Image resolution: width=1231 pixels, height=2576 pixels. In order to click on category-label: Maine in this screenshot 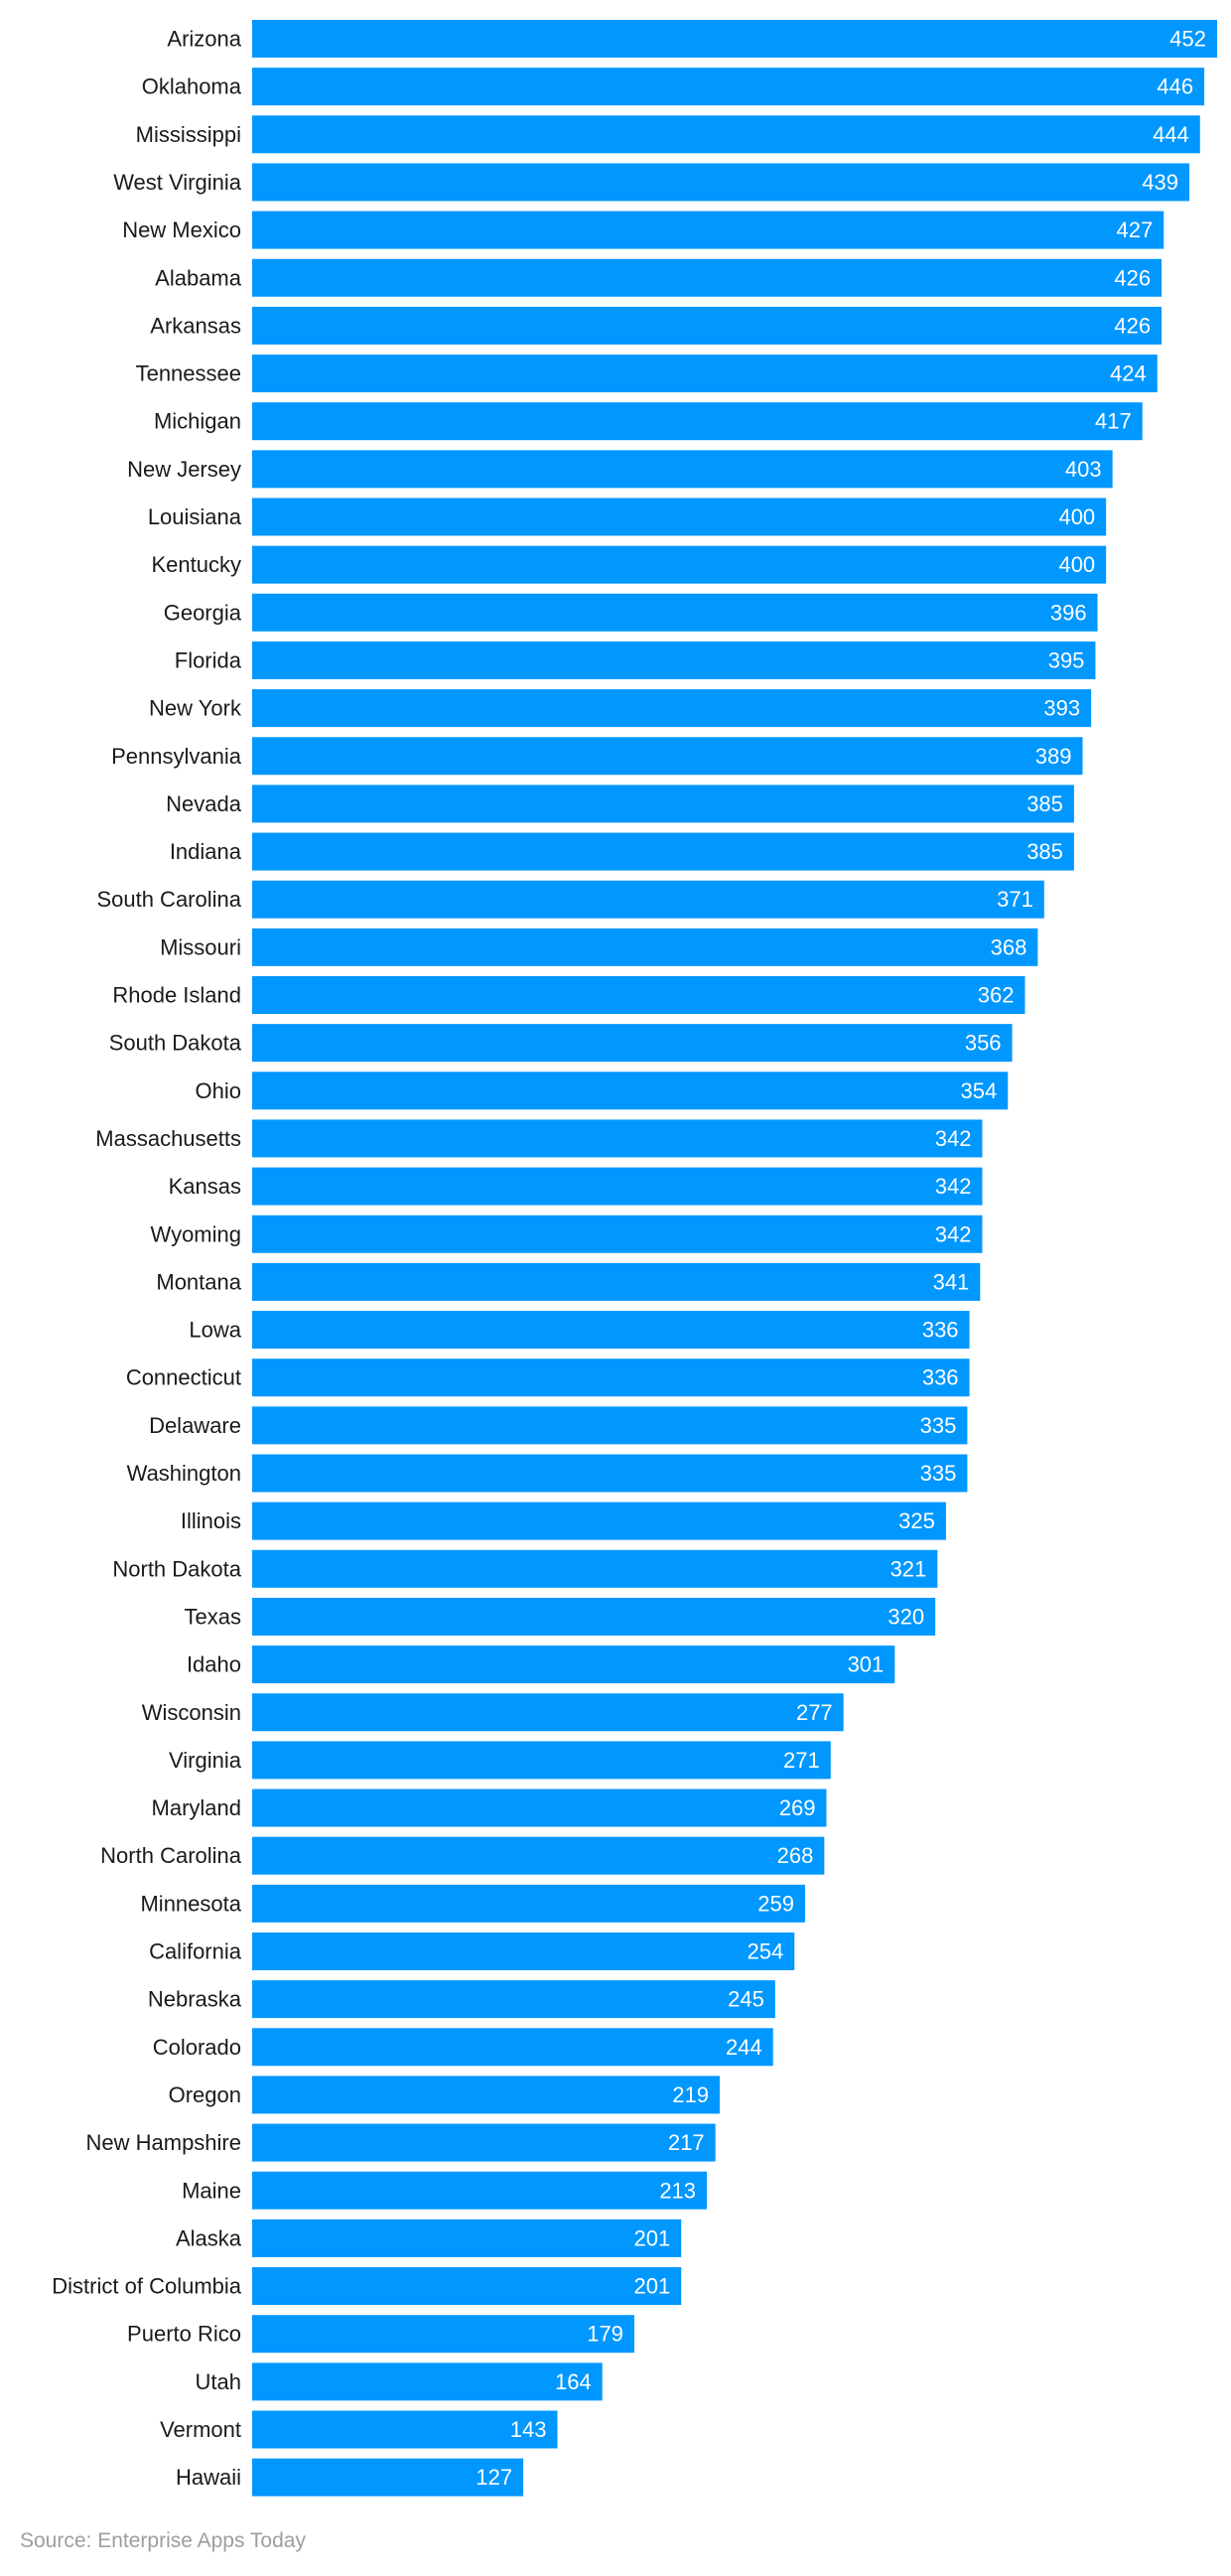, I will do `click(211, 2190)`.